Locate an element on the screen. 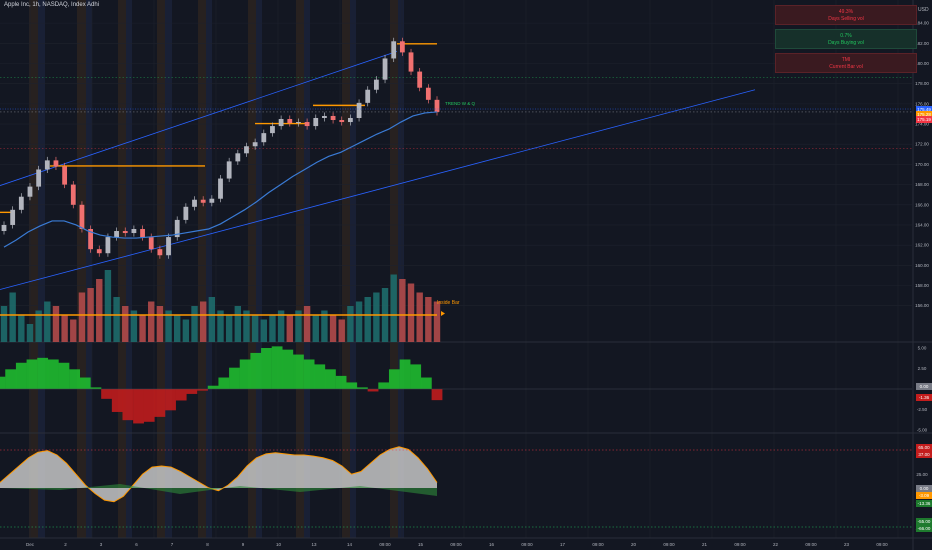  osc2-tag-5: -55.00 is located at coordinates (924, 521).